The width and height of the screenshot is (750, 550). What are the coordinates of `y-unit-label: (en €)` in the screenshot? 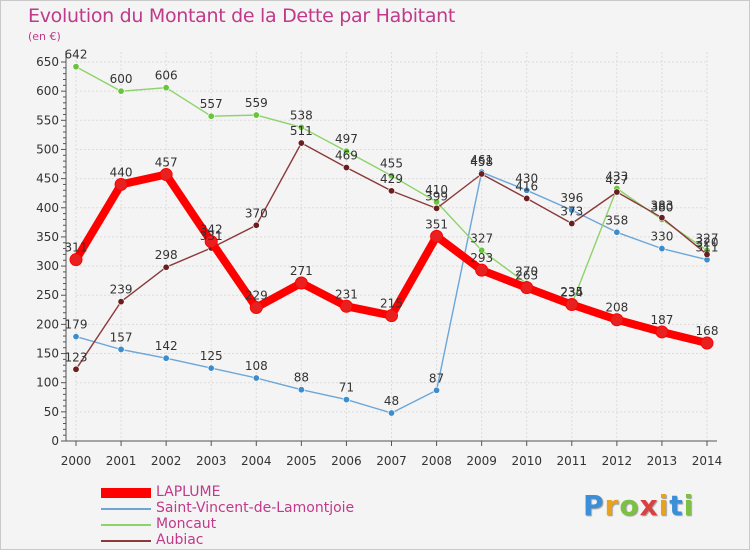 It's located at (44, 36).